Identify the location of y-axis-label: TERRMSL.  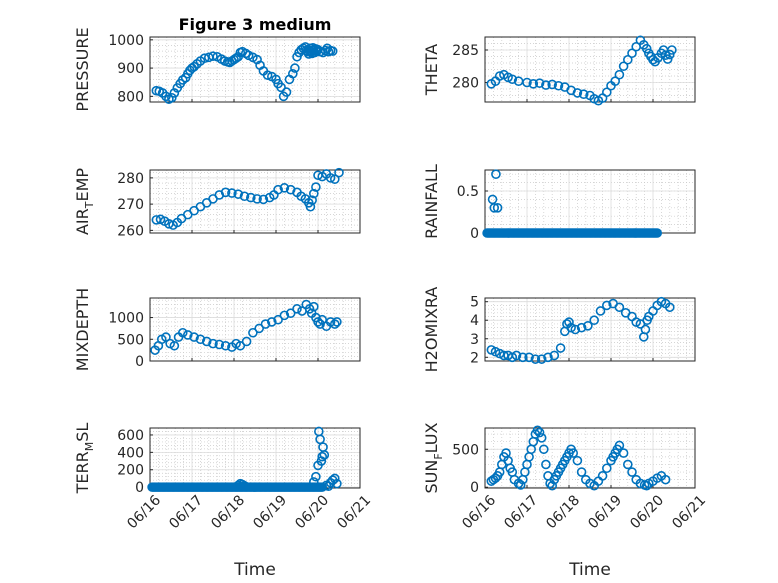
(84, 459).